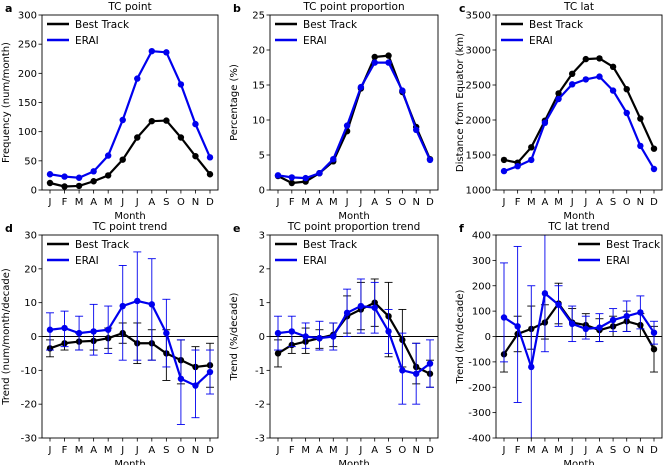  Describe the element at coordinates (479, 388) in the screenshot. I see `y-tick-label: -200` at that location.